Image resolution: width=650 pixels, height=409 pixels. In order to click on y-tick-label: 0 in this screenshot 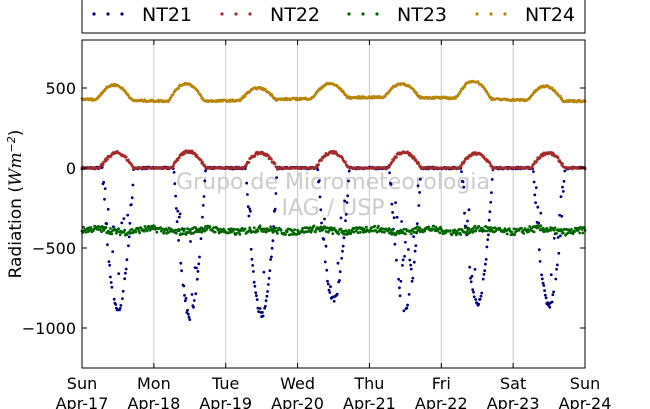, I will do `click(71, 168)`.